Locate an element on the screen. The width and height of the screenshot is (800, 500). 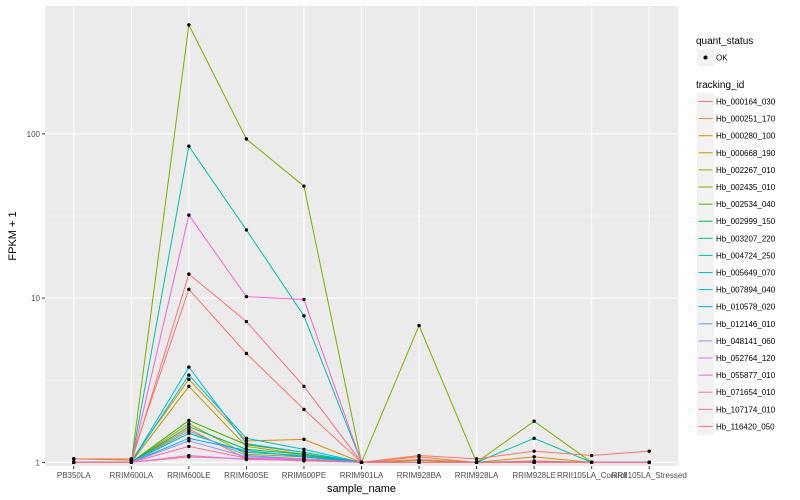
legend-key-point is located at coordinates (705, 57).